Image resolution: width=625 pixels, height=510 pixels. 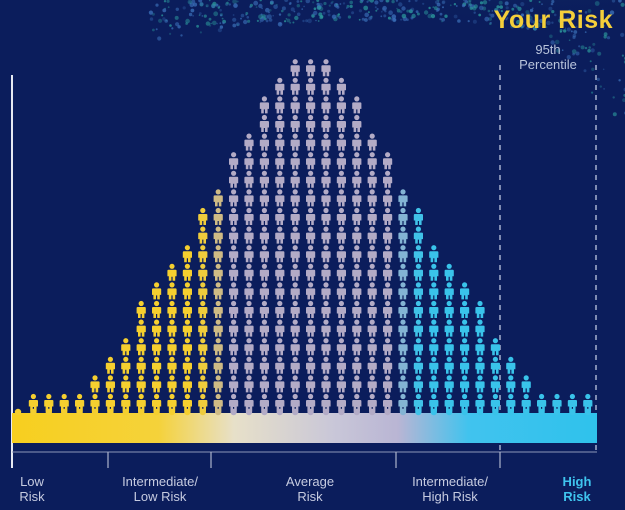 What do you see at coordinates (450, 481) in the screenshot?
I see `x-label-line1: Intermediate/` at bounding box center [450, 481].